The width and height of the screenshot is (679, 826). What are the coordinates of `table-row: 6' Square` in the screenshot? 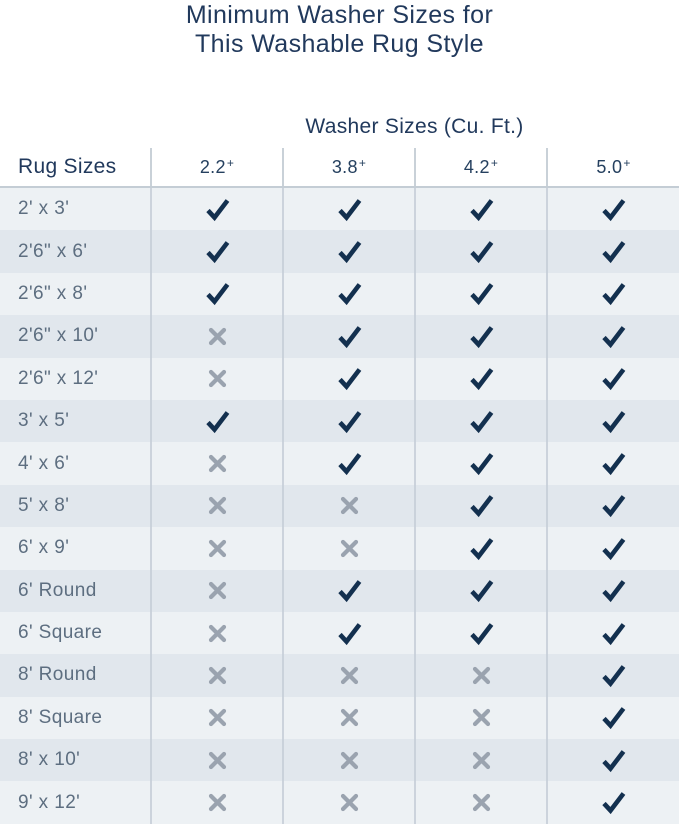 It's located at (339, 633).